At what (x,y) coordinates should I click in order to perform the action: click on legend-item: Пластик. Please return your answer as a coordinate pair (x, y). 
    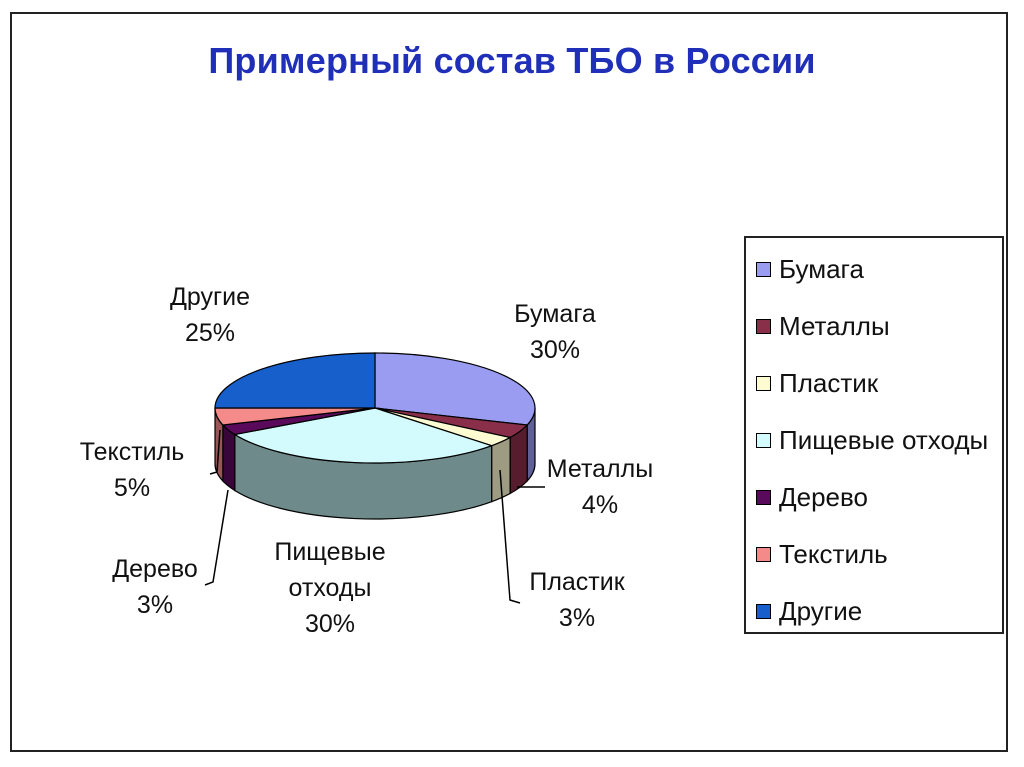
    Looking at the image, I should click on (817, 383).